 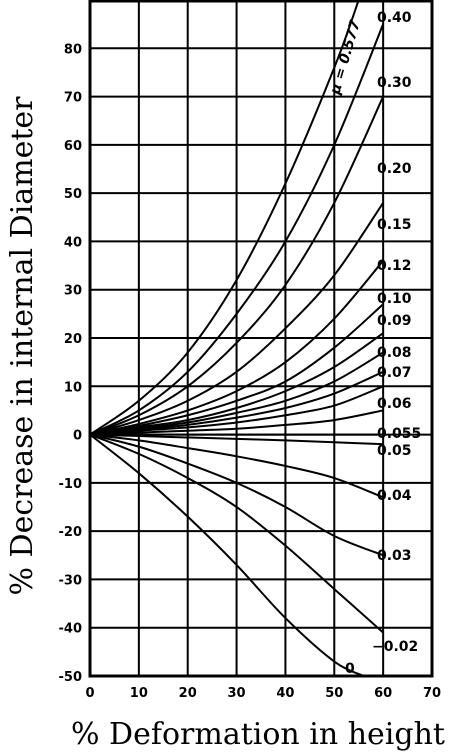 What do you see at coordinates (71, 532) in the screenshot?
I see `y-tick-label: -20` at bounding box center [71, 532].